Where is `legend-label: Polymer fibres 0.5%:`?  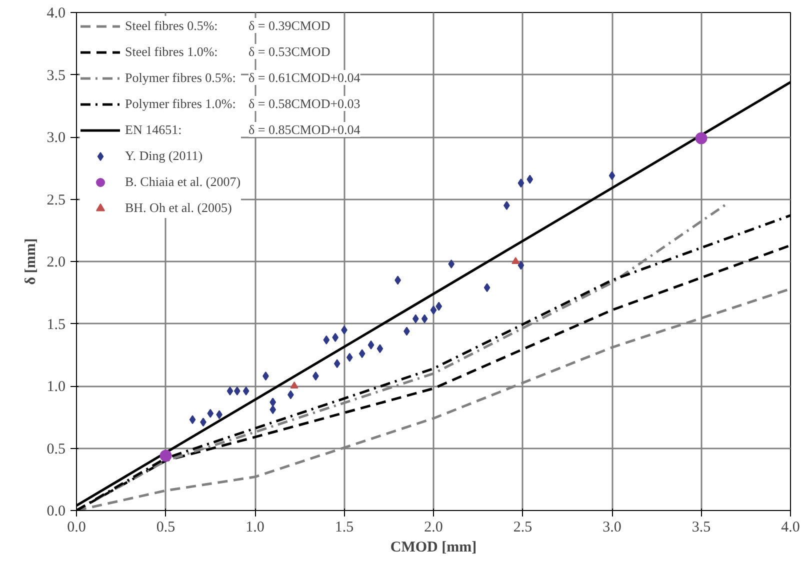 legend-label: Polymer fibres 0.5%: is located at coordinates (180, 78).